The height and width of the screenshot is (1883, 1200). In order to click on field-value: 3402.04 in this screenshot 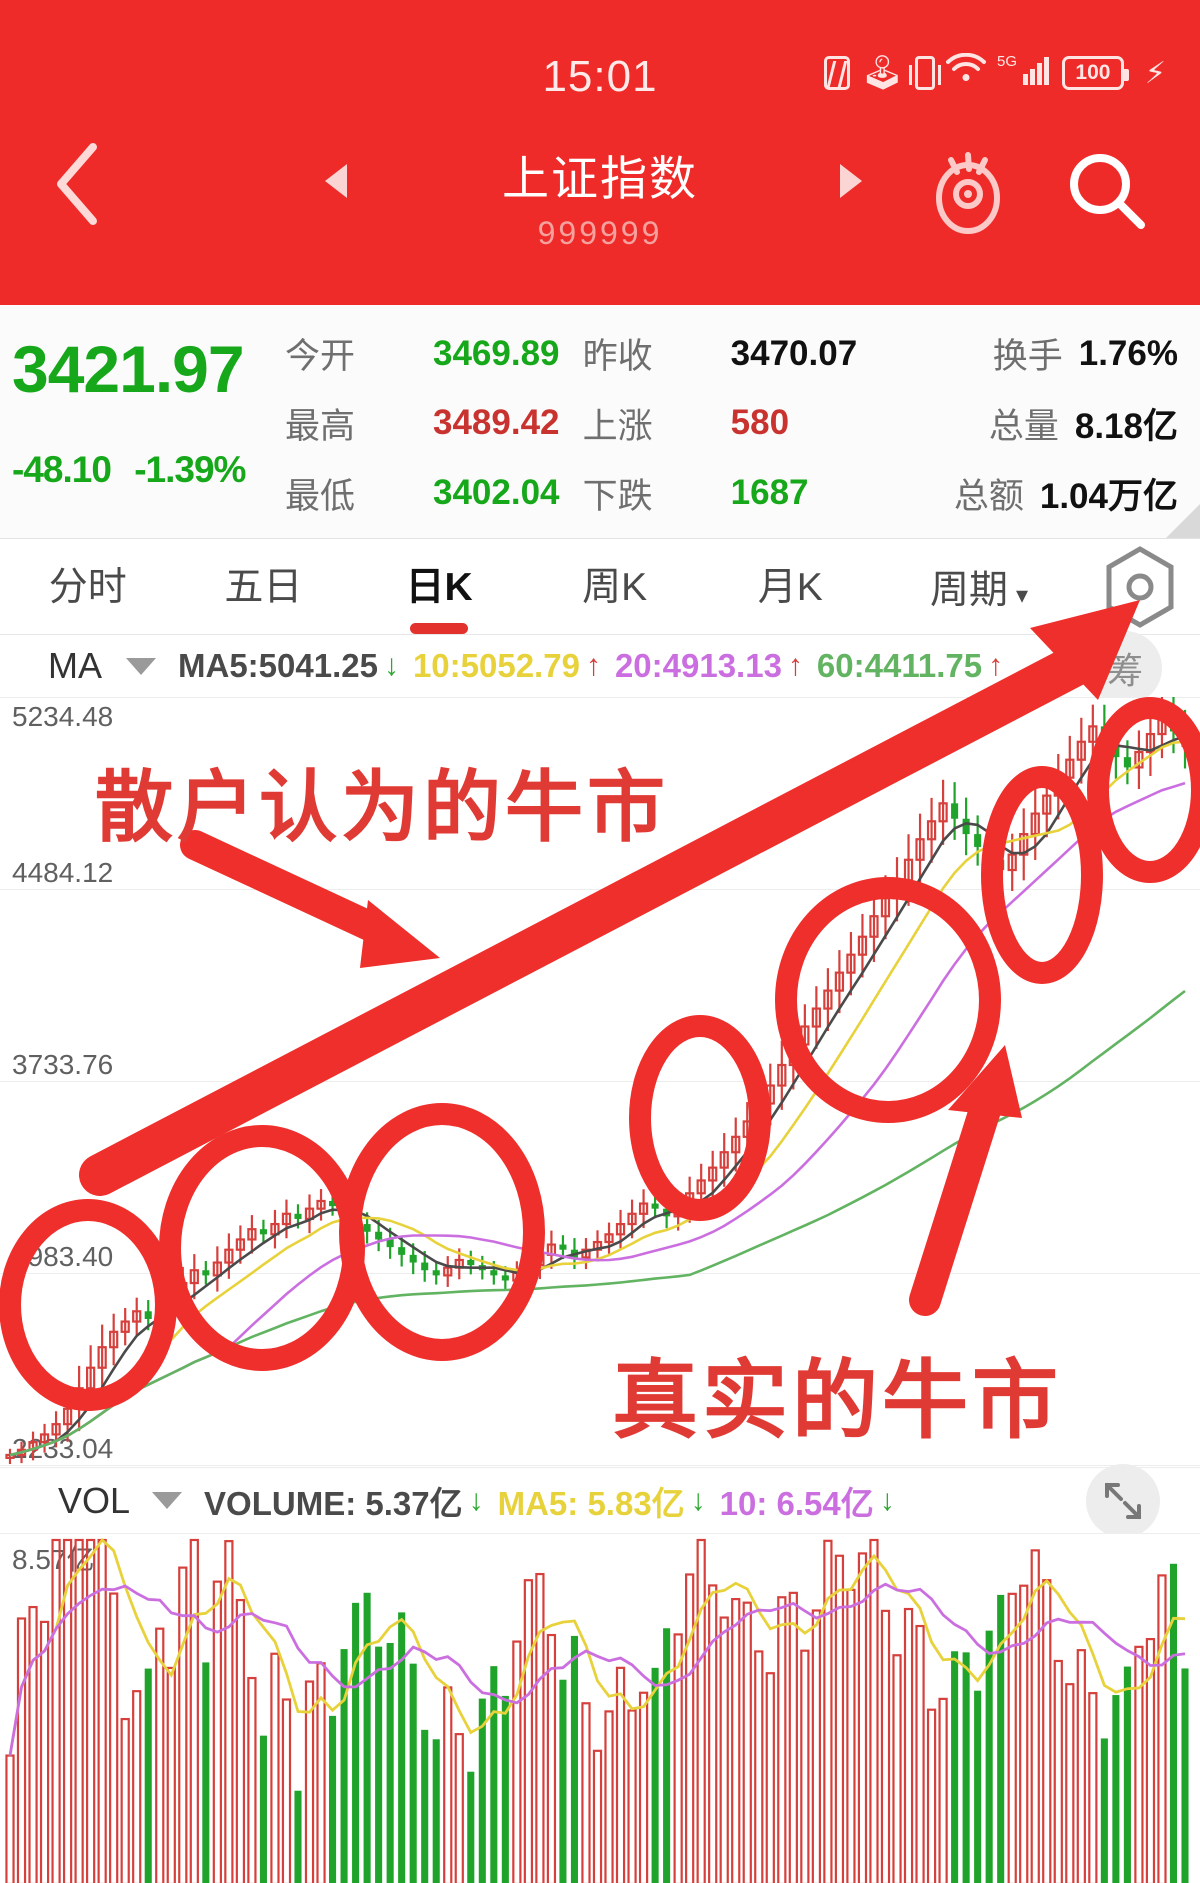, I will do `click(496, 493)`.